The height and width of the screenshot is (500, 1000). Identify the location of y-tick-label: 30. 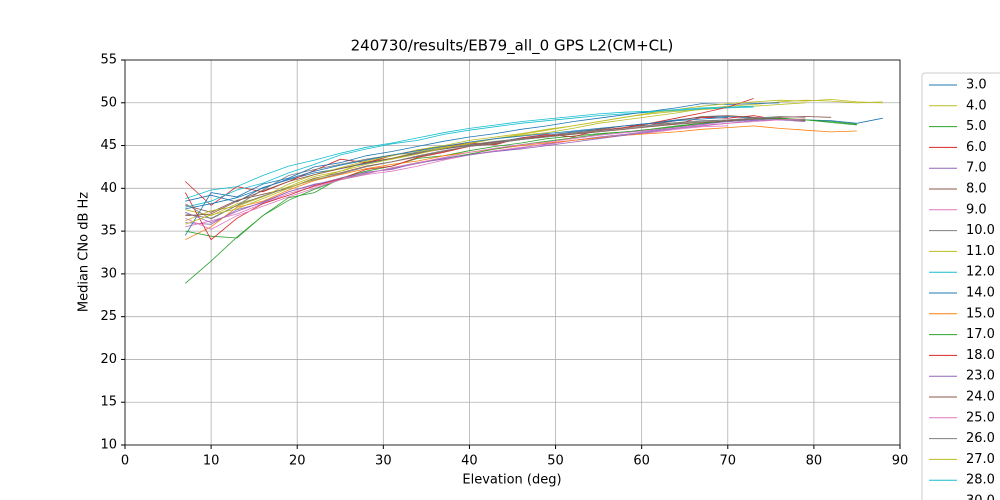
(108, 273).